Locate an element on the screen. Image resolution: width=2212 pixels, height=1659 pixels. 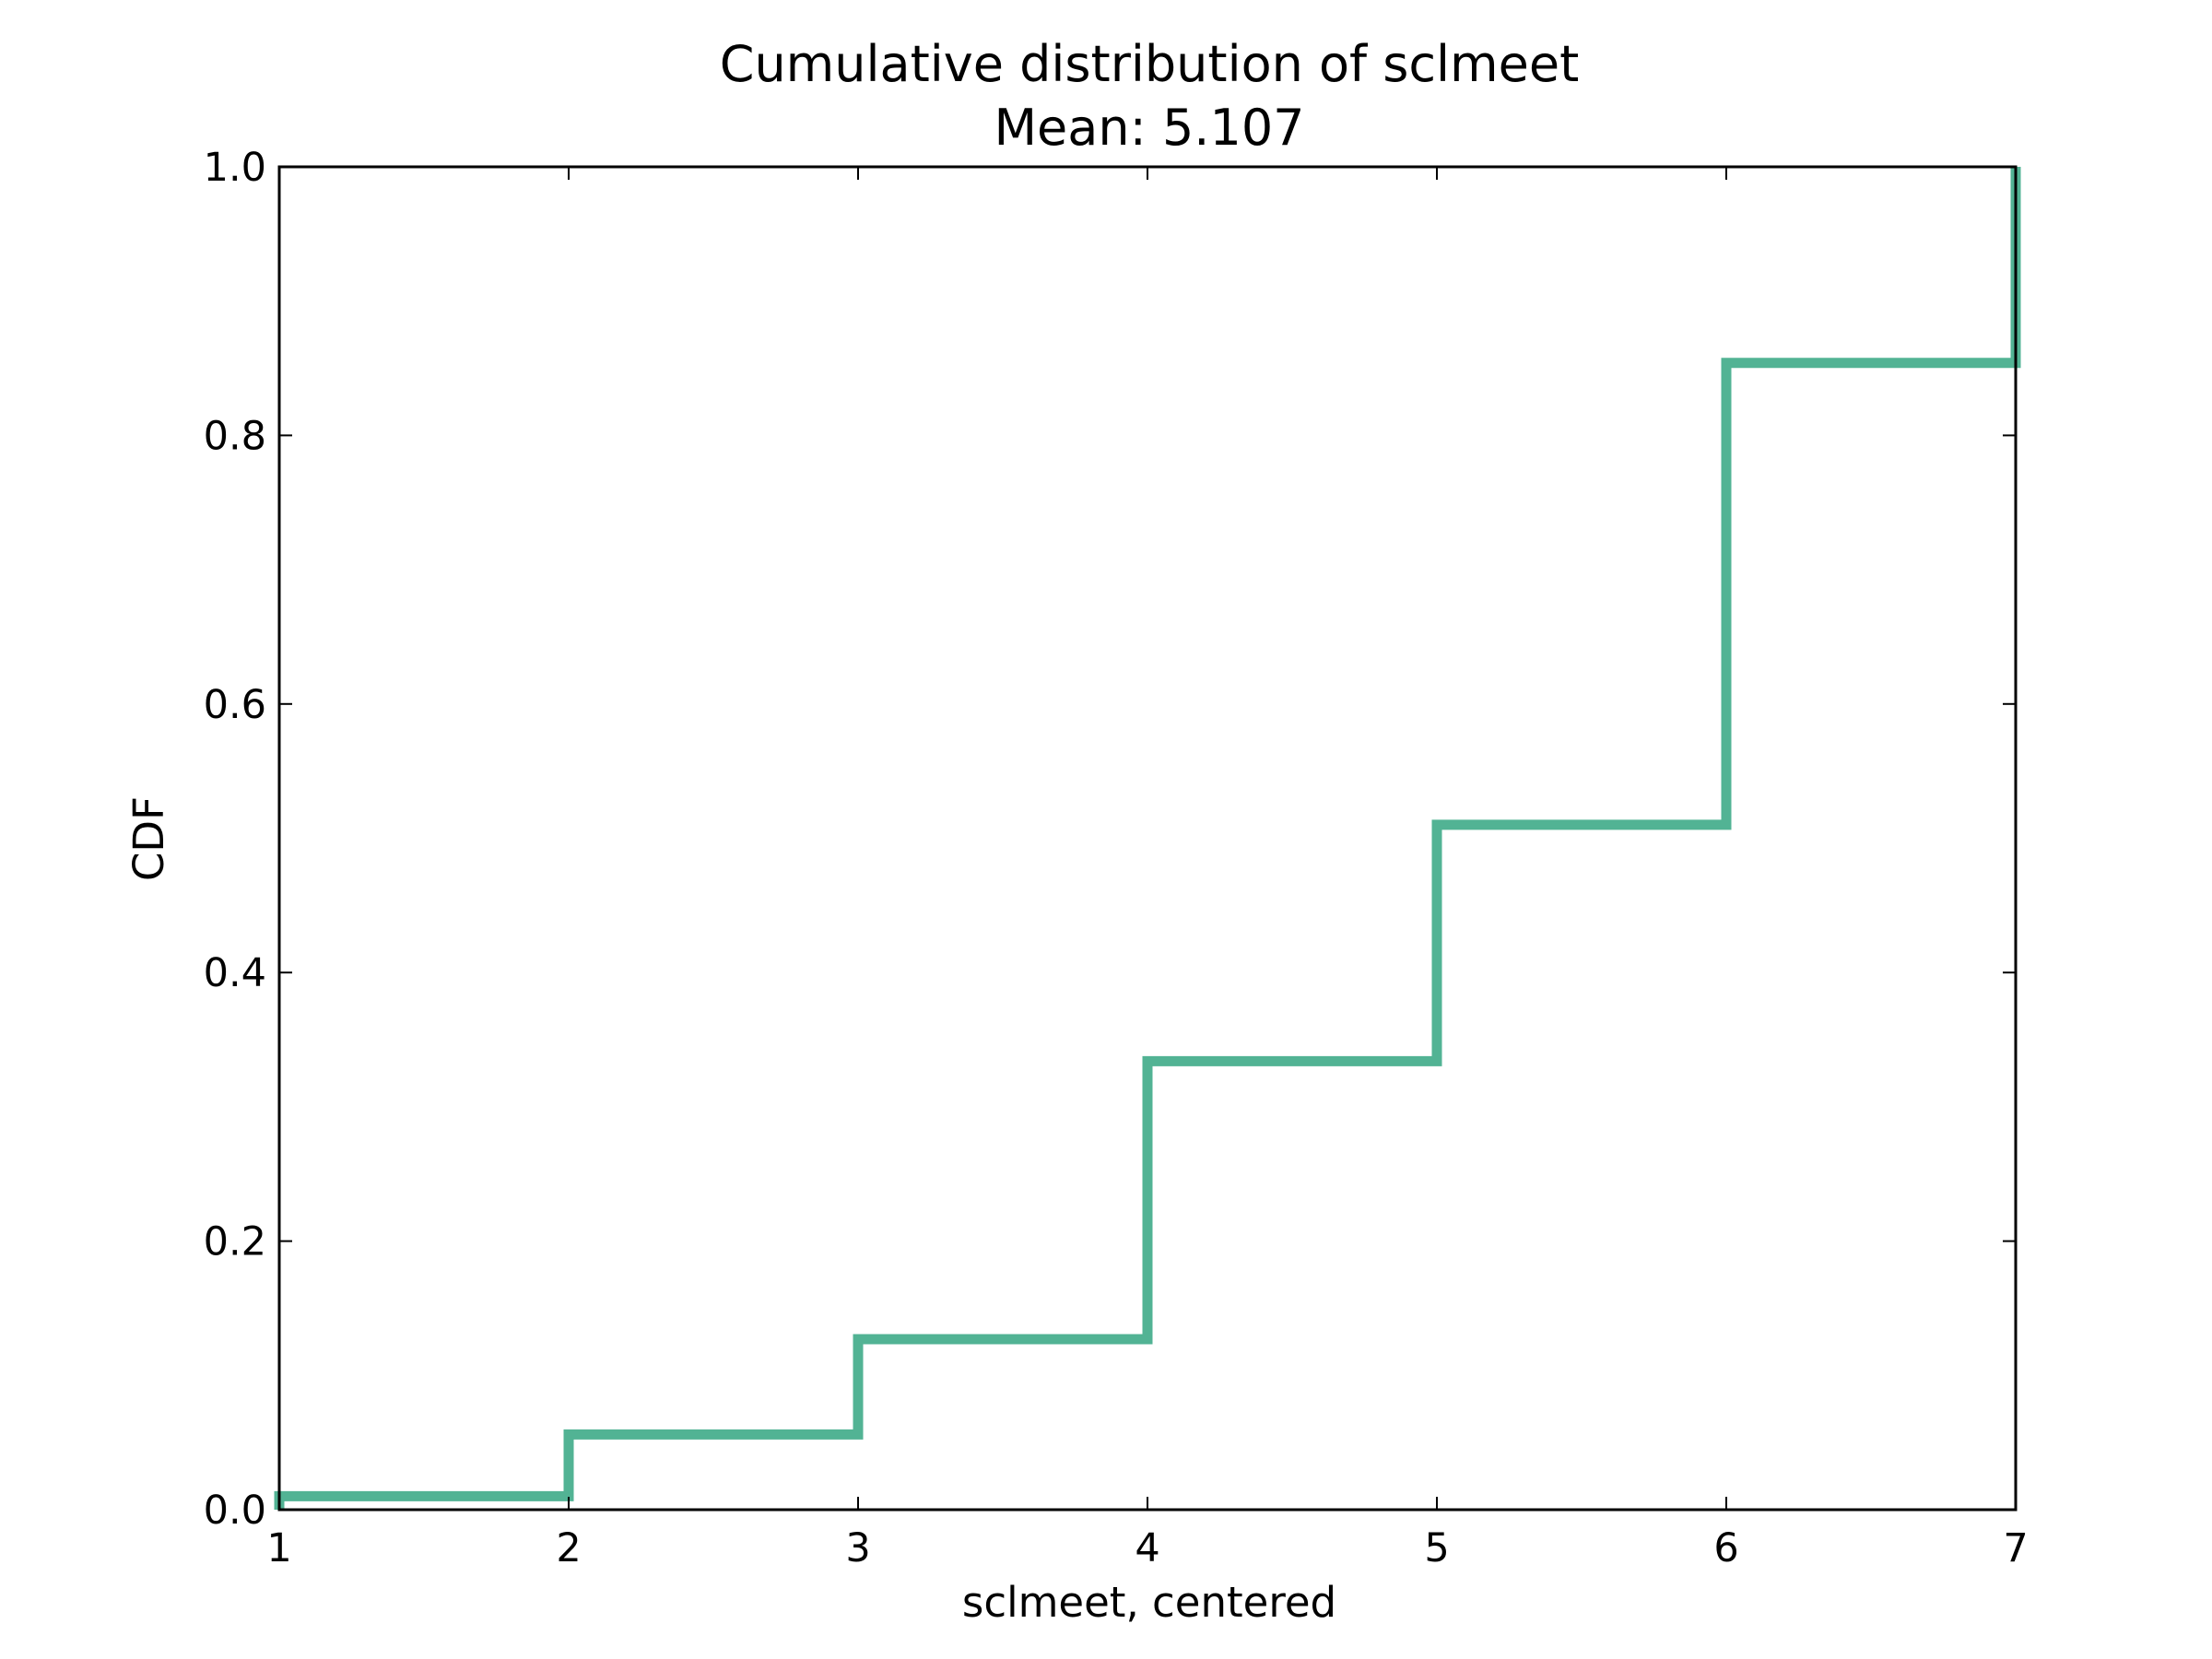
x-tick-label: 7 is located at coordinates (2015, 1548).